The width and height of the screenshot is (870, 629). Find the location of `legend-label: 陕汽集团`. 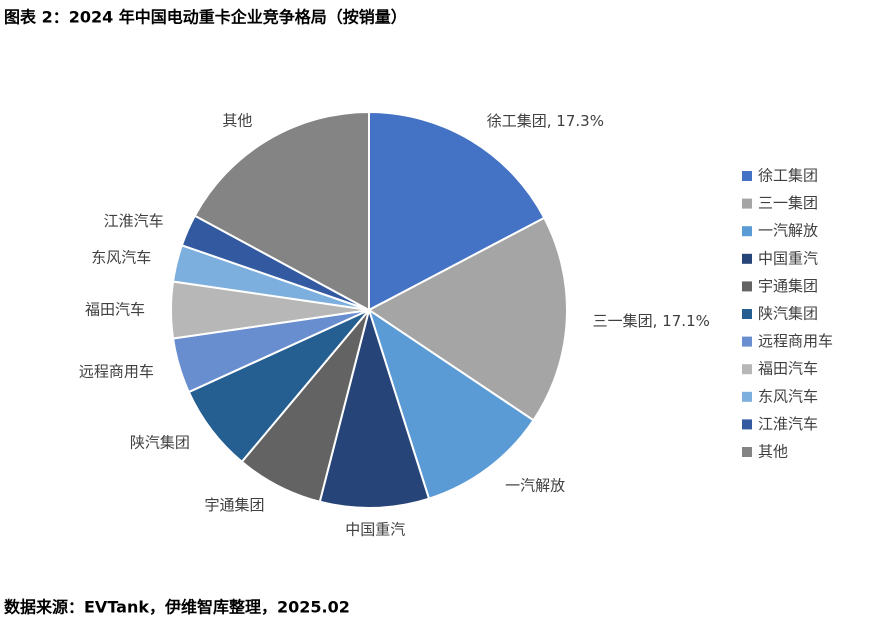

legend-label: 陕汽集团 is located at coordinates (788, 314).